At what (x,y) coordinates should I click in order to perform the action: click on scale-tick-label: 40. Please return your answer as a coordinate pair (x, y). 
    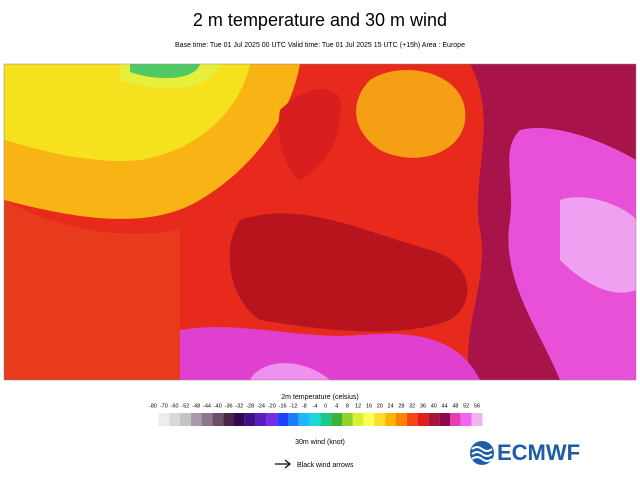
    Looking at the image, I should click on (434, 406).